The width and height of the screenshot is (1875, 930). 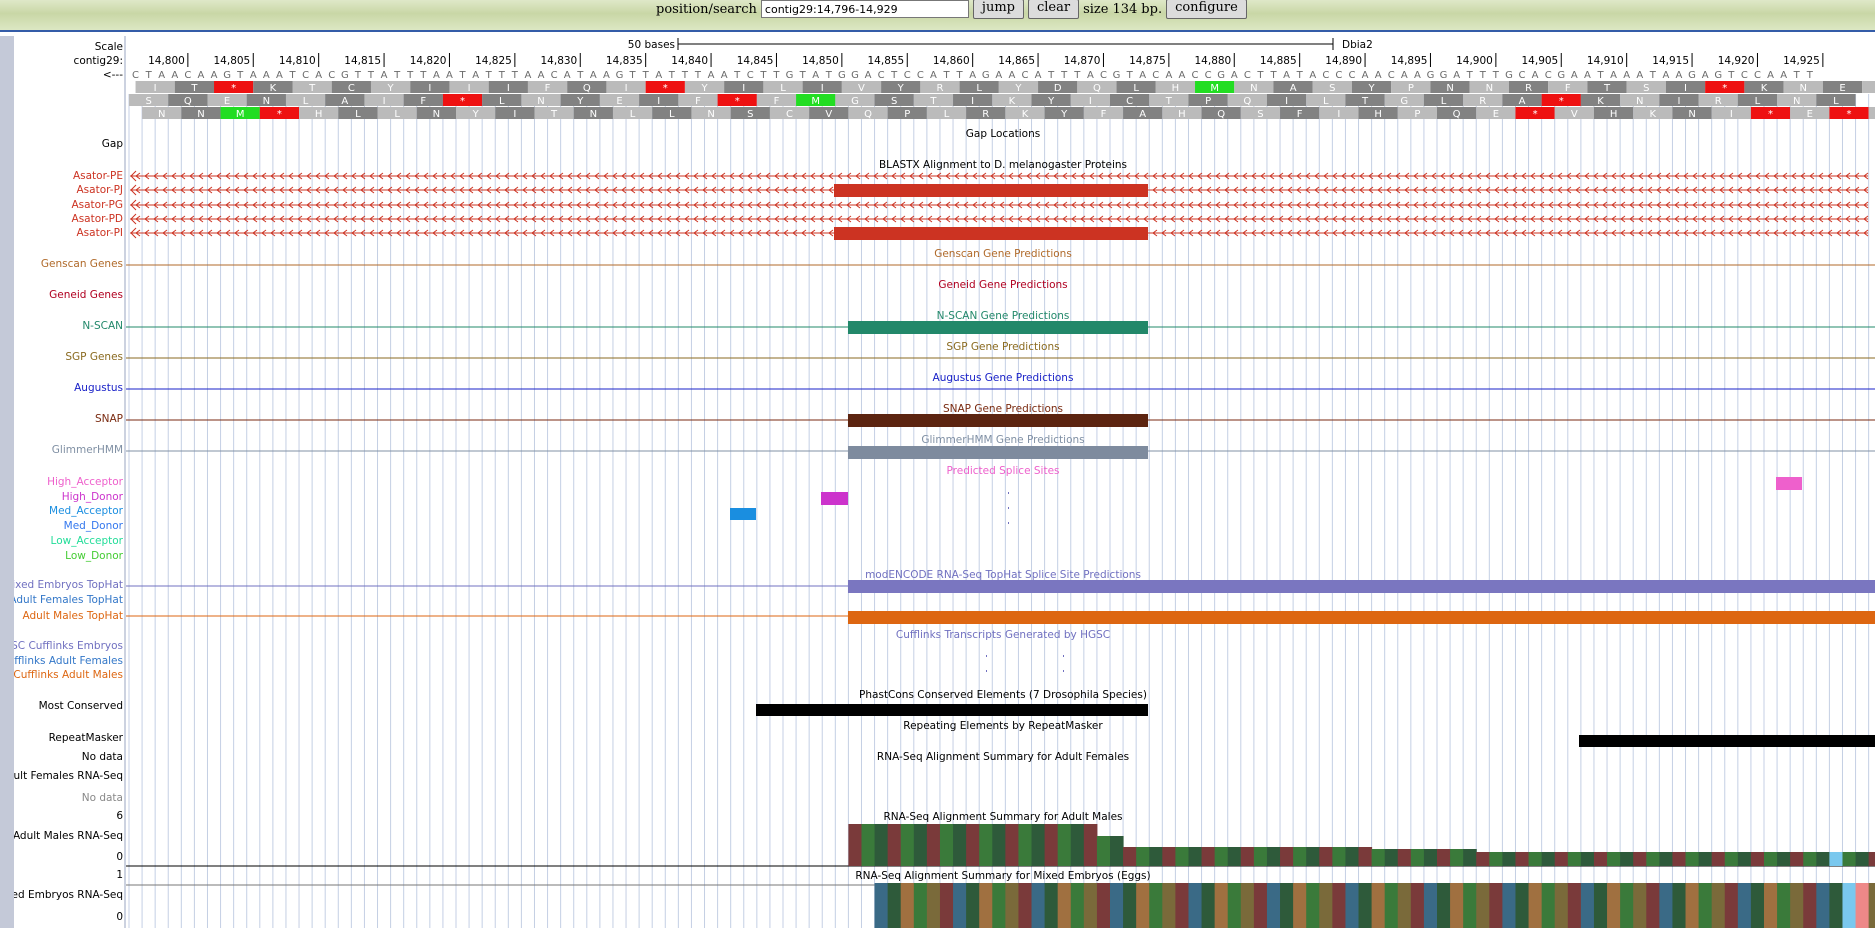 I want to click on track-label-glimmerhmm: GlimmerHMM, so click(x=87, y=450).